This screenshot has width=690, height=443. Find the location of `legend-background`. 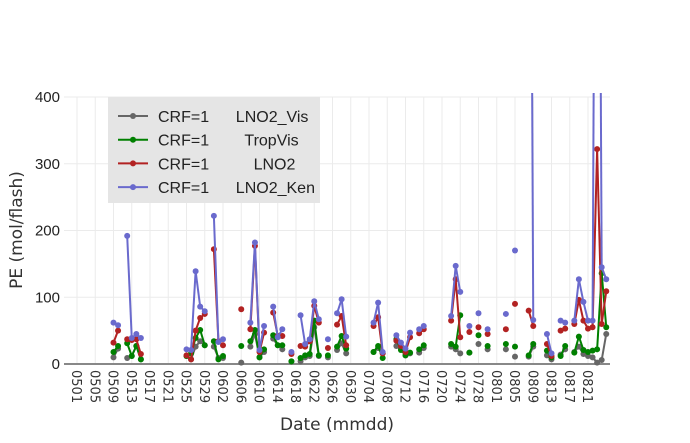

legend-background is located at coordinates (214, 150).